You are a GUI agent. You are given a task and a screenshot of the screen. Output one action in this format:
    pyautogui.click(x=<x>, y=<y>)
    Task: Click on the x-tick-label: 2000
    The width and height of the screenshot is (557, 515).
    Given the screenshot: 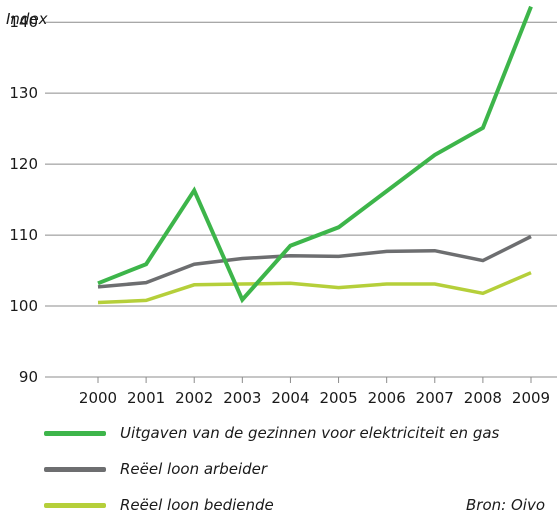 What is the action you would take?
    pyautogui.click(x=98, y=398)
    